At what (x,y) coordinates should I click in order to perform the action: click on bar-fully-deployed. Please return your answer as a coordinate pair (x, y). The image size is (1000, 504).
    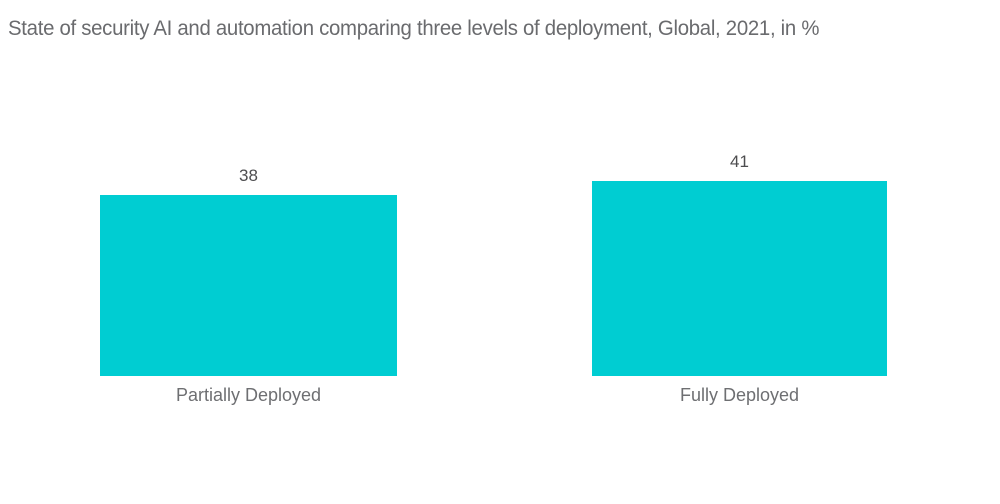
    Looking at the image, I should click on (739, 278).